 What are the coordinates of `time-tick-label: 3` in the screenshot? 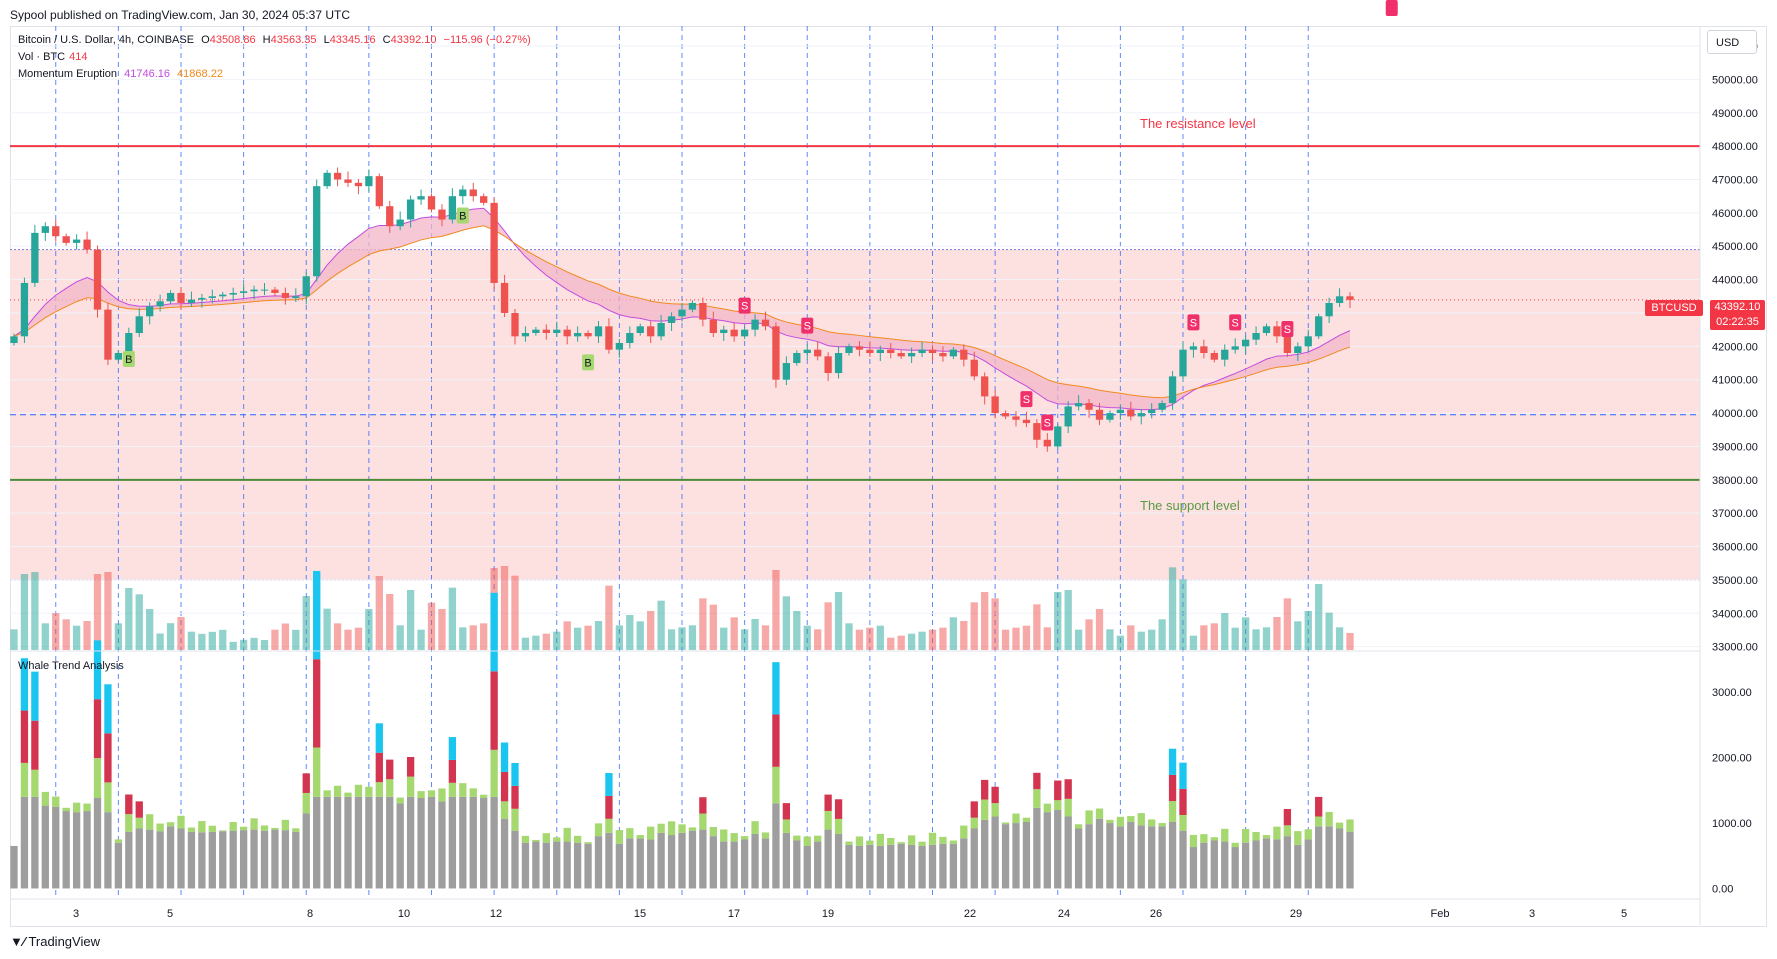 It's located at (76, 914).